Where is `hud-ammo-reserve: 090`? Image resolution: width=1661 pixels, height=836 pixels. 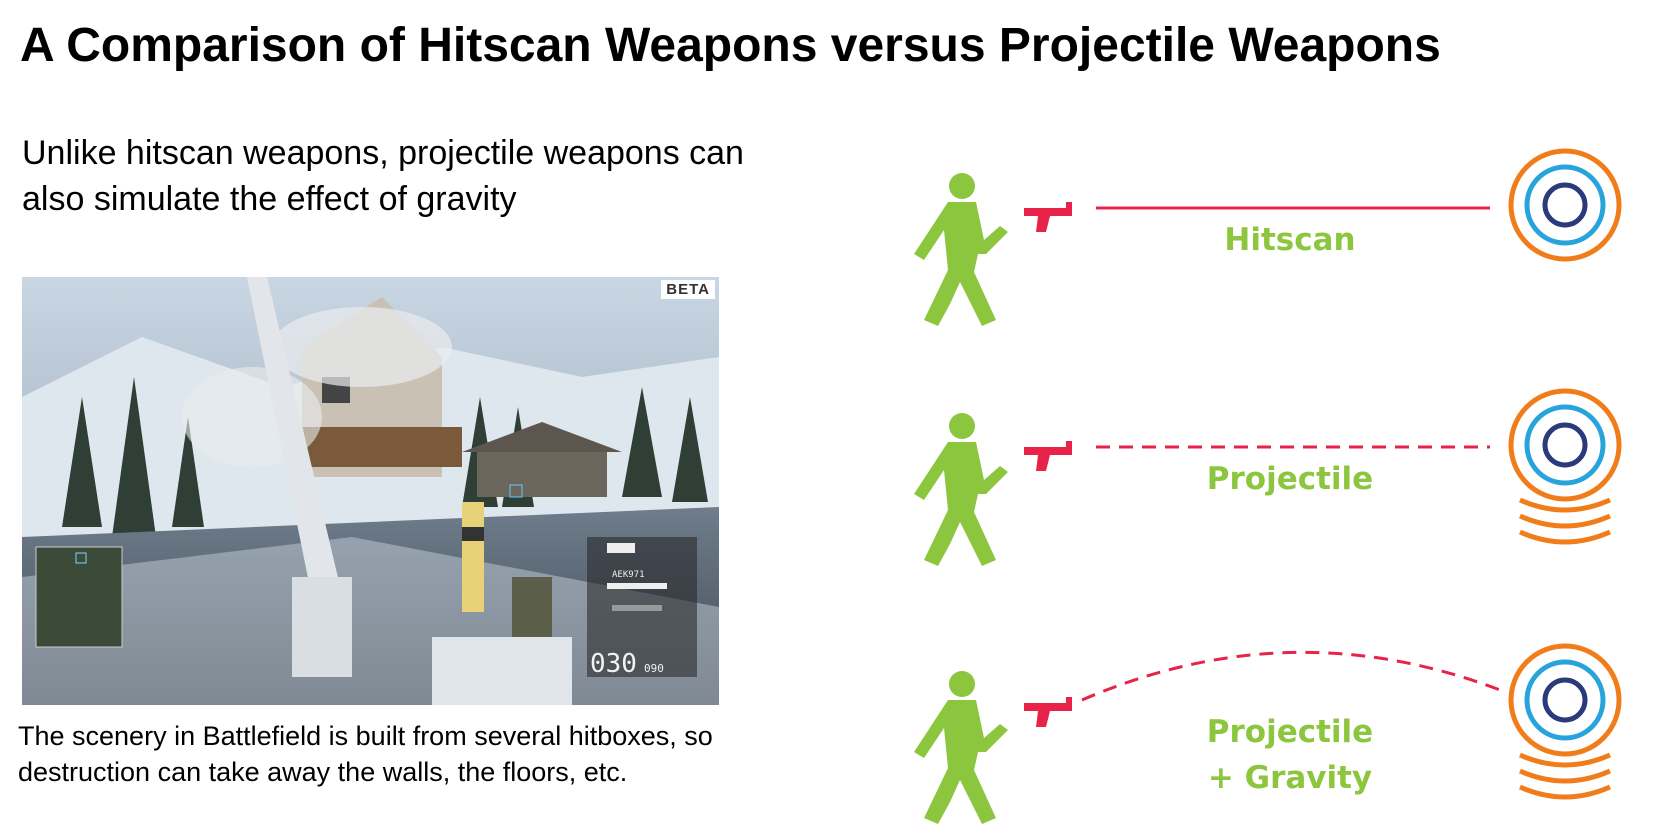
hud-ammo-reserve: 090 is located at coordinates (654, 668).